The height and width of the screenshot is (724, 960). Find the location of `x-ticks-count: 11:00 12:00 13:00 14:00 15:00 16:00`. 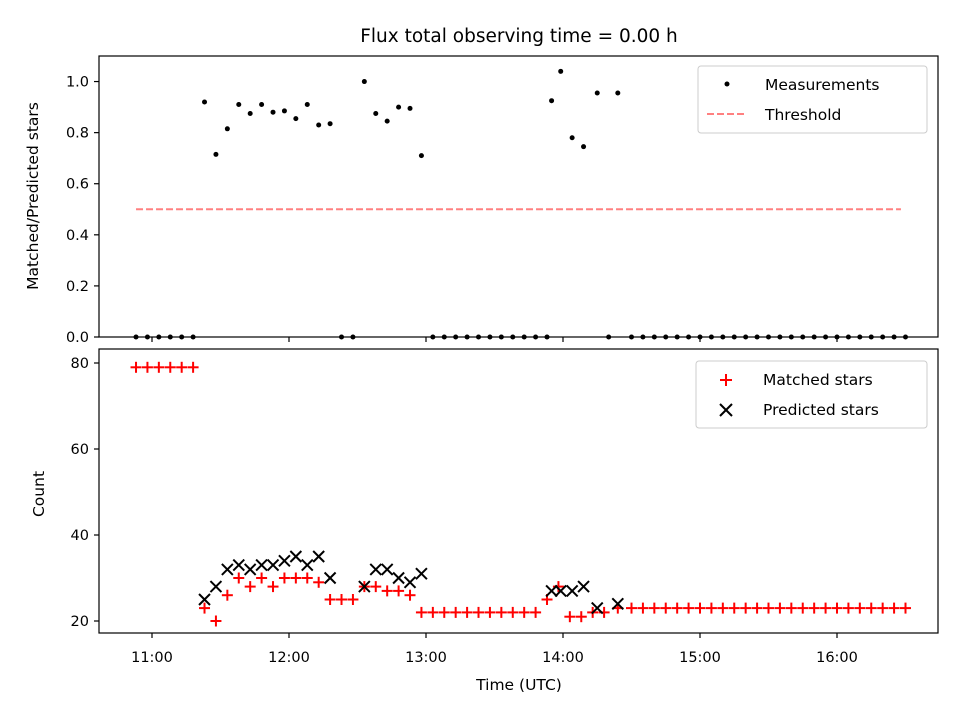

x-ticks-count: 11:00 12:00 13:00 14:00 15:00 16:00 is located at coordinates (494, 649).